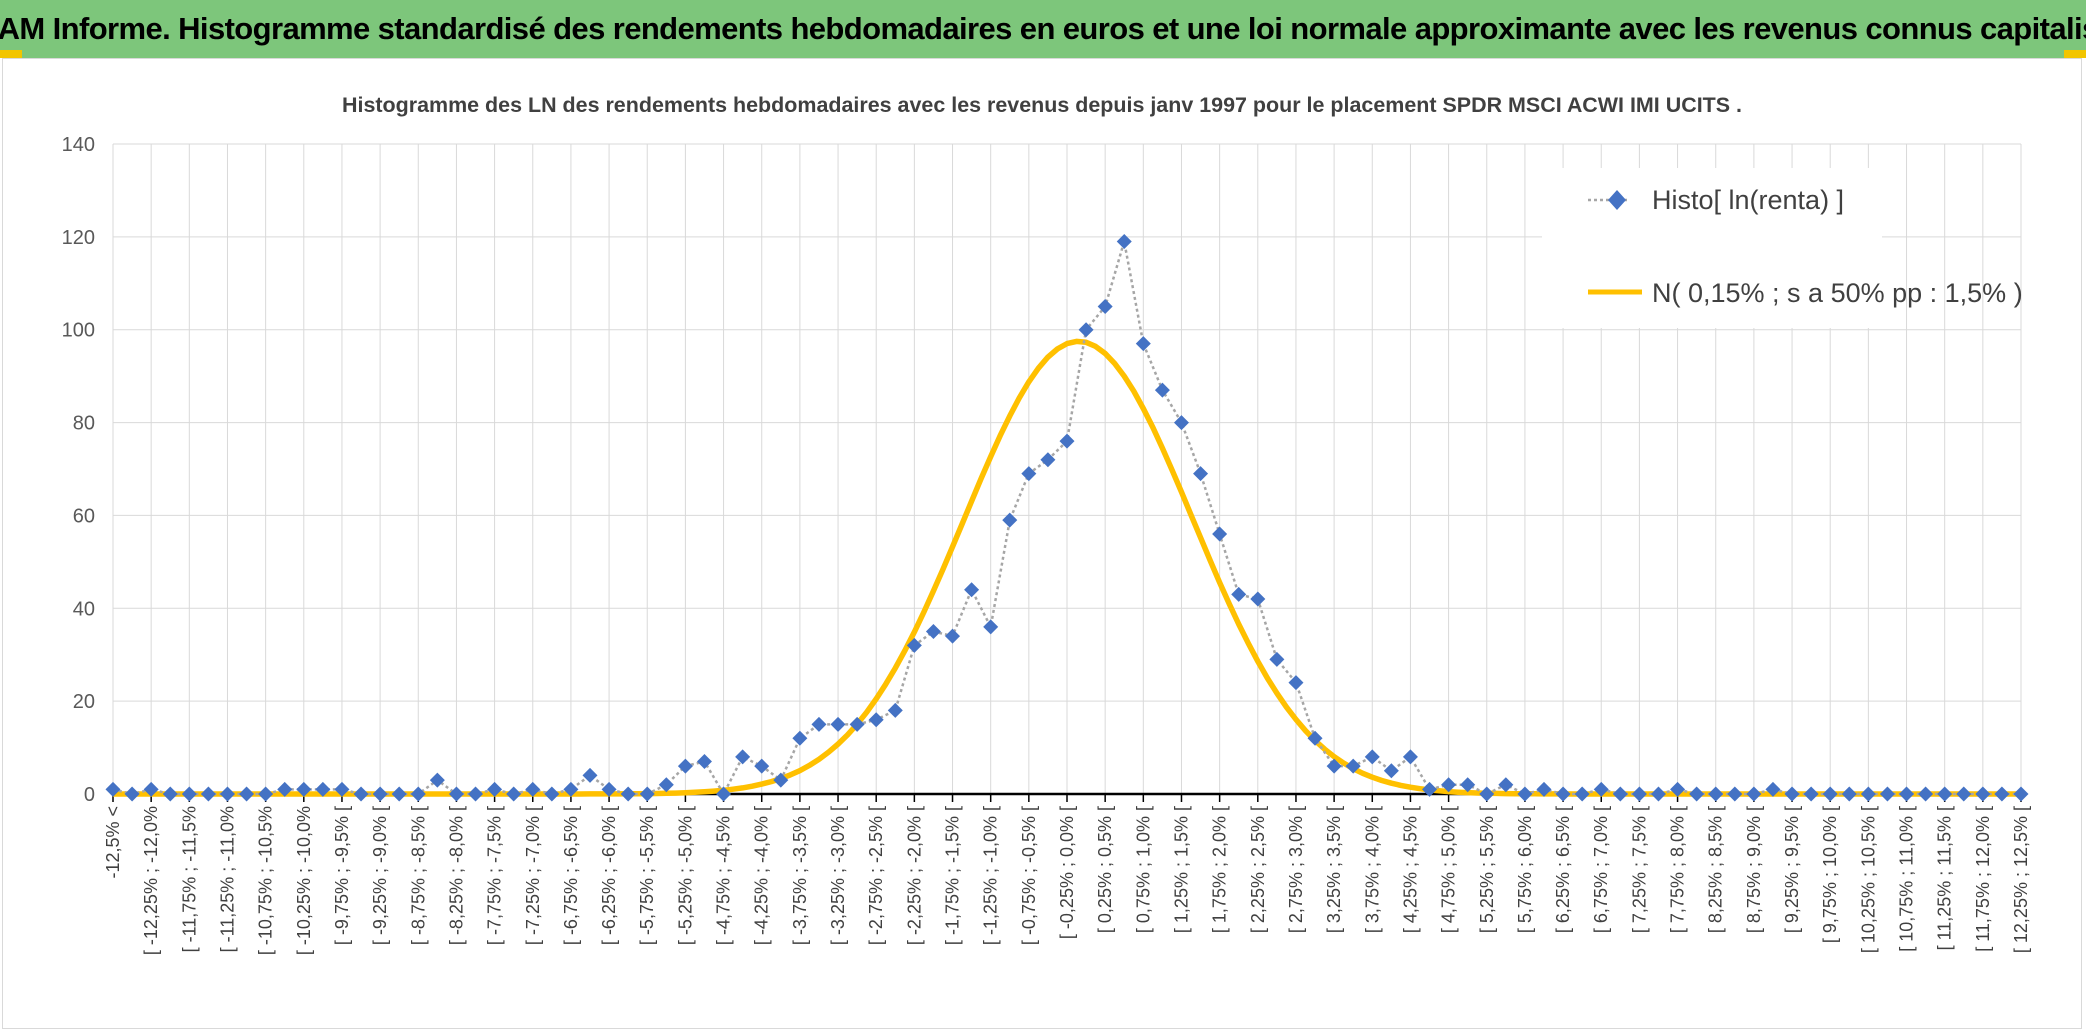 The width and height of the screenshot is (2086, 1033). What do you see at coordinates (1945, 878) in the screenshot?
I see `x-tick-label: [ 11,25% ; 11,5% [` at bounding box center [1945, 878].